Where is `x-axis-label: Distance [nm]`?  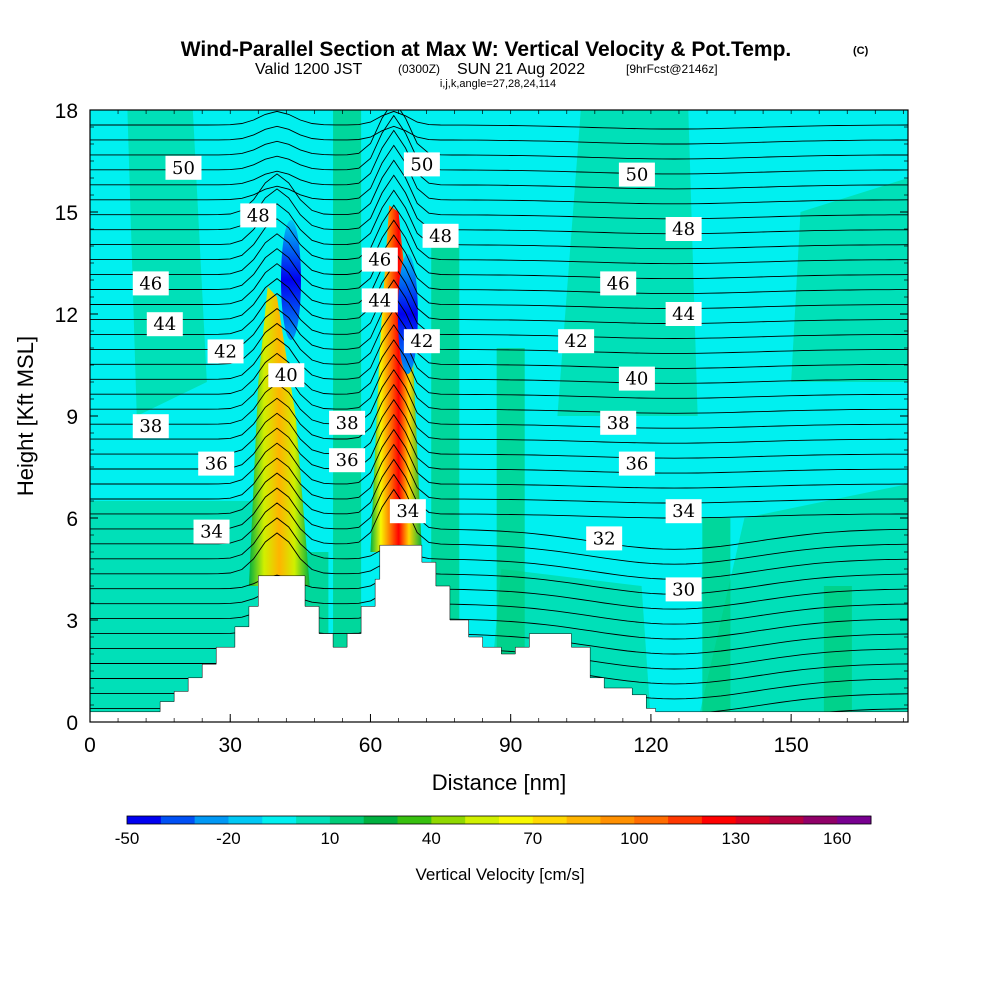
x-axis-label: Distance [nm] is located at coordinates (499, 782).